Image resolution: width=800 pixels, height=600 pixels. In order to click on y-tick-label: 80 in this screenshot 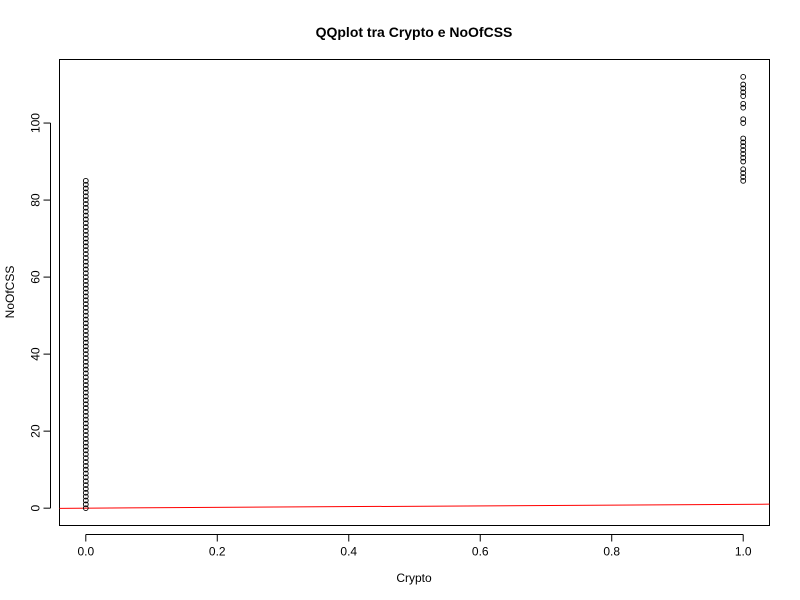, I will do `click(36, 200)`.